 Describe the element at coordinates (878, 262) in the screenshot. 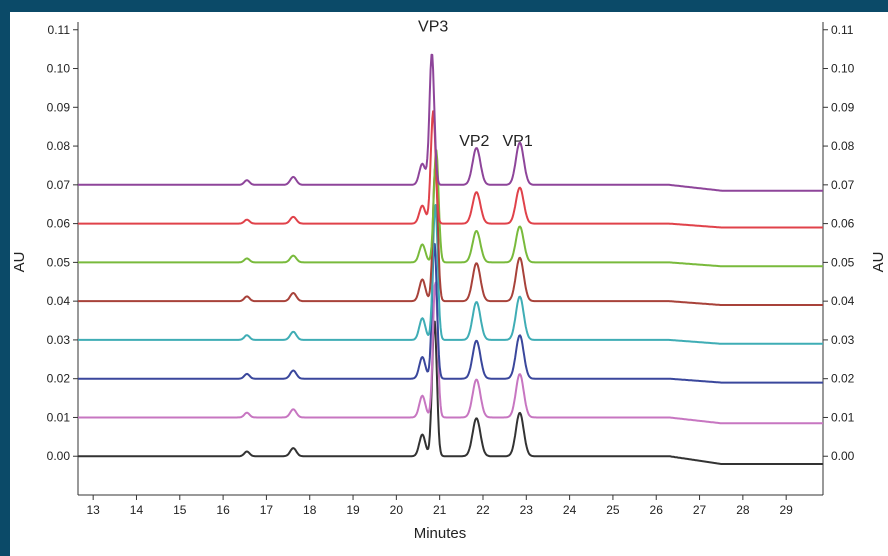

I see `y-axis-title-right: AU` at that location.